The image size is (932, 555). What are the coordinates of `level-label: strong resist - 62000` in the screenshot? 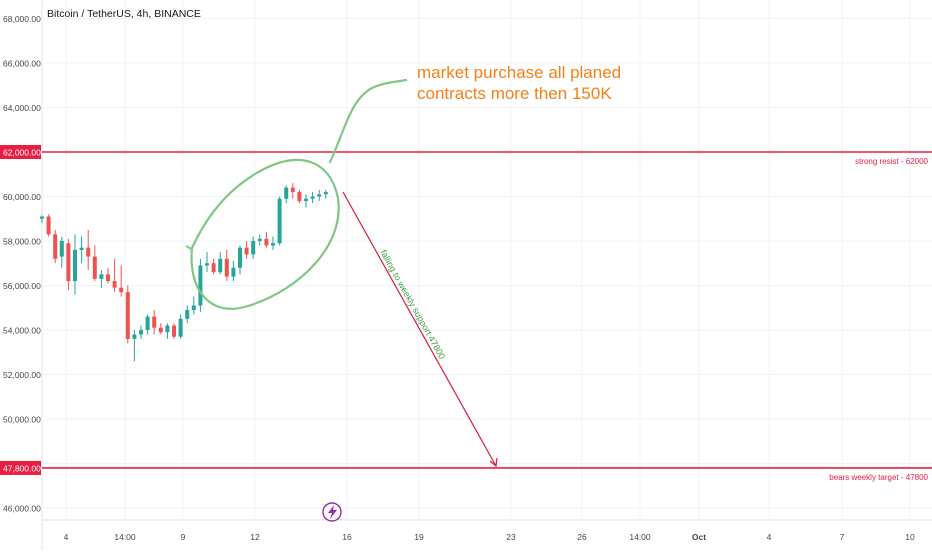 It's located at (891, 161).